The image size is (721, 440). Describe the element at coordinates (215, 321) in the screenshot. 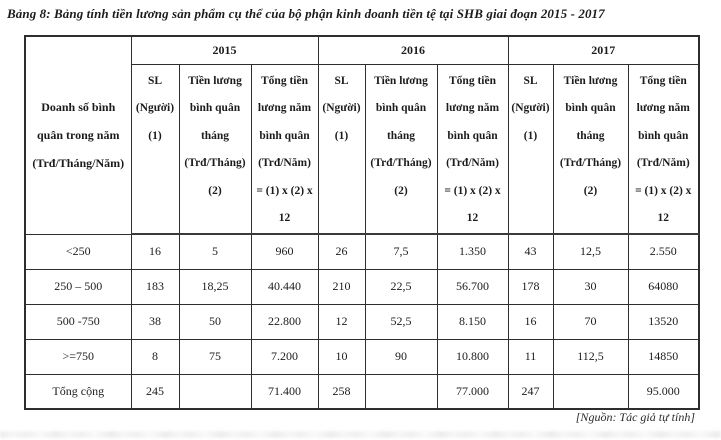

I see `data-cell: 50` at that location.